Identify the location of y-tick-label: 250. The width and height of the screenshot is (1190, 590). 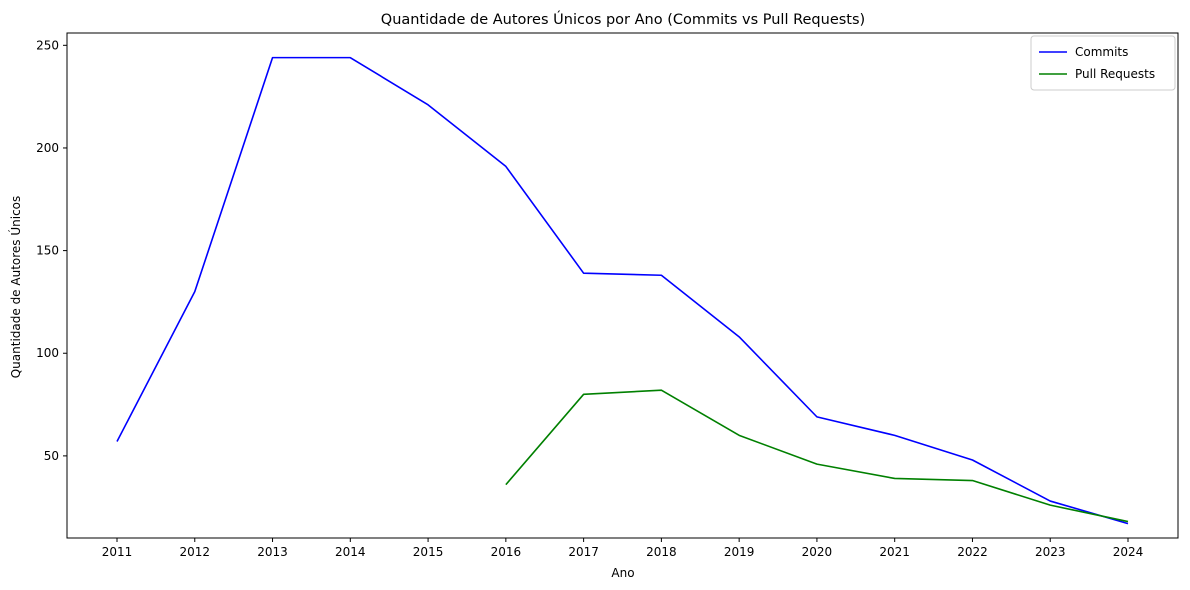
(47, 45).